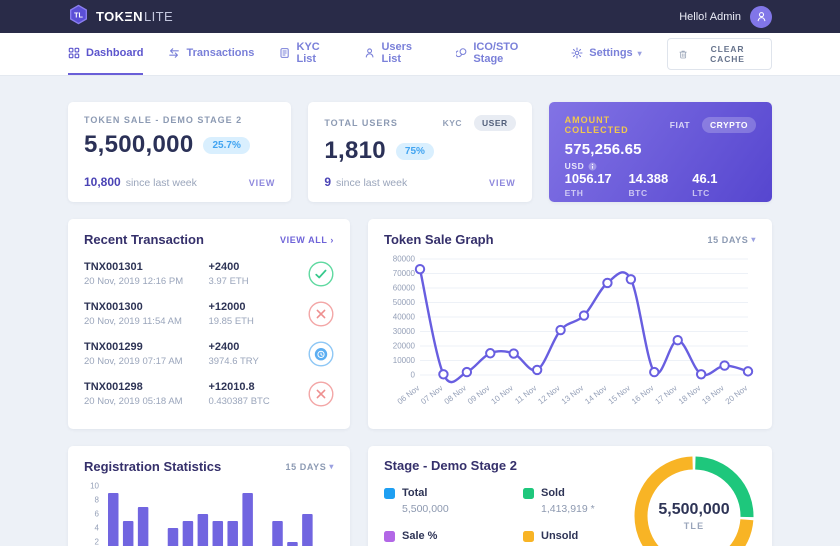 This screenshot has height=546, width=840. I want to click on tab-users-list: Users List, so click(397, 54).